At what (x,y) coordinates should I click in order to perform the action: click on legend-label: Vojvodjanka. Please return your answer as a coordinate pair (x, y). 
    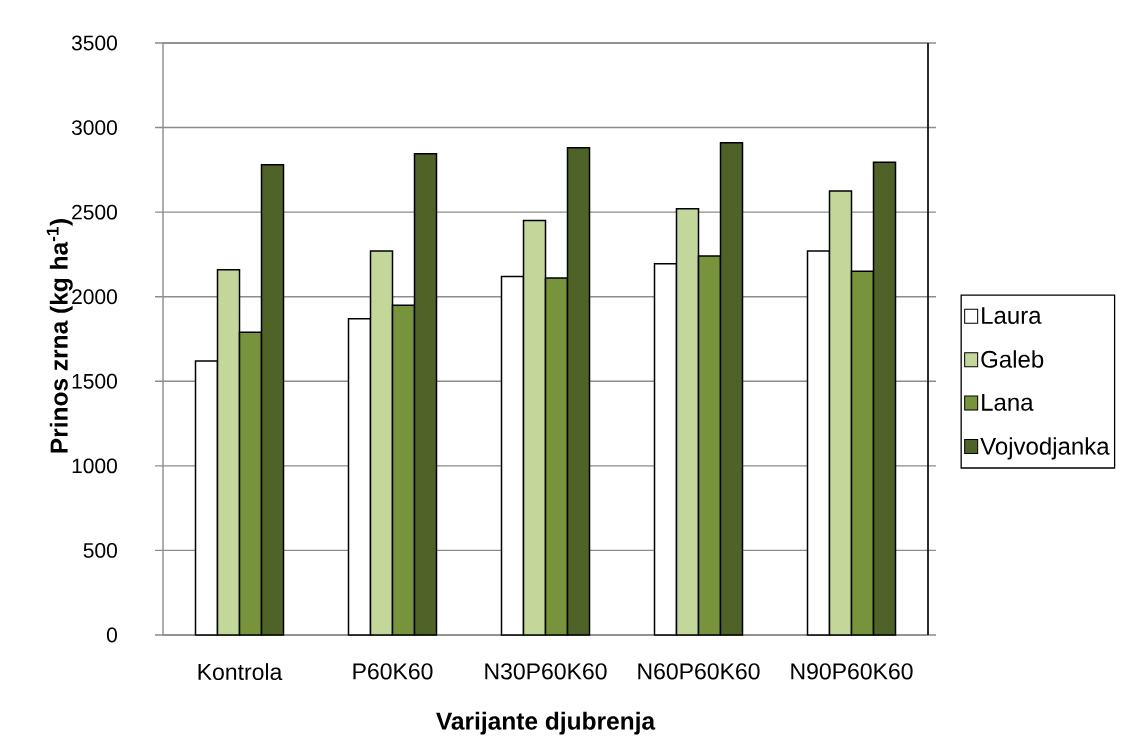
    Looking at the image, I should click on (1045, 448).